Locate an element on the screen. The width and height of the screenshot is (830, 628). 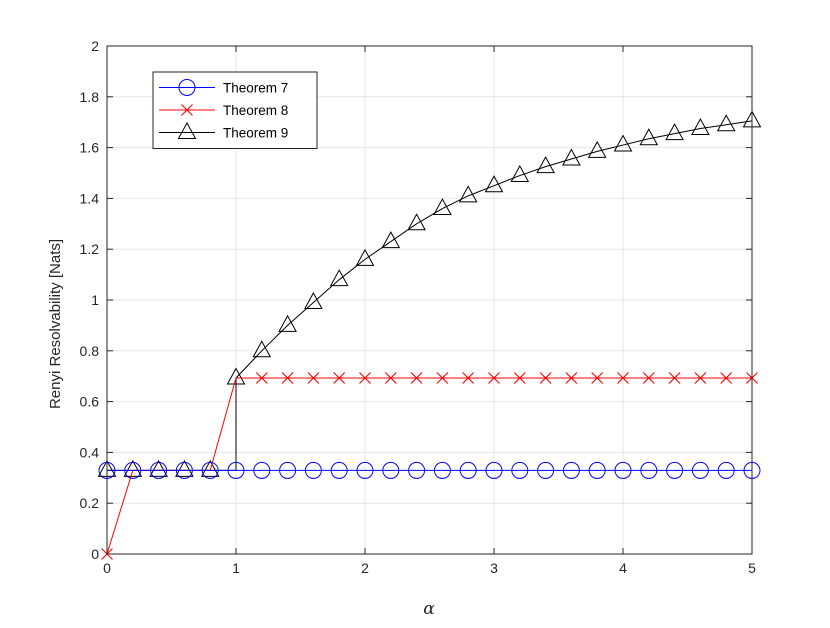
legend: Theorem 7 Theorem 8 Theorem 9 is located at coordinates (235, 110).